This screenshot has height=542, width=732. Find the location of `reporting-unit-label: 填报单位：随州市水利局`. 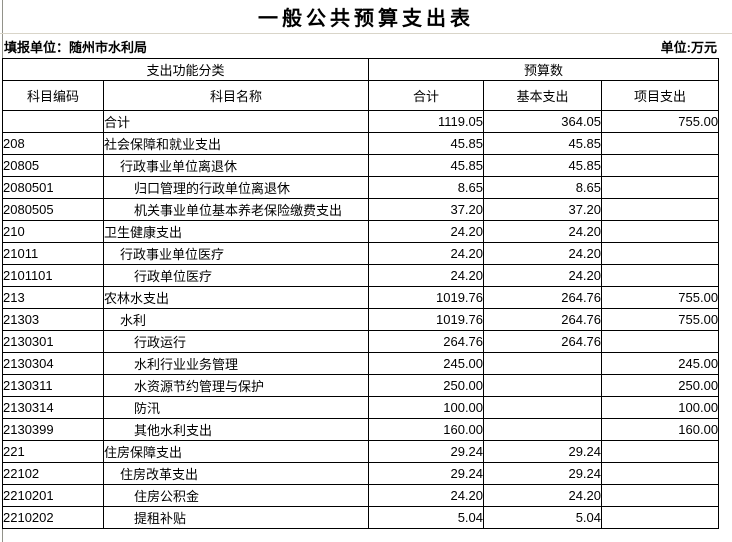

reporting-unit-label: 填报单位：随州市水利局 is located at coordinates (76, 47).